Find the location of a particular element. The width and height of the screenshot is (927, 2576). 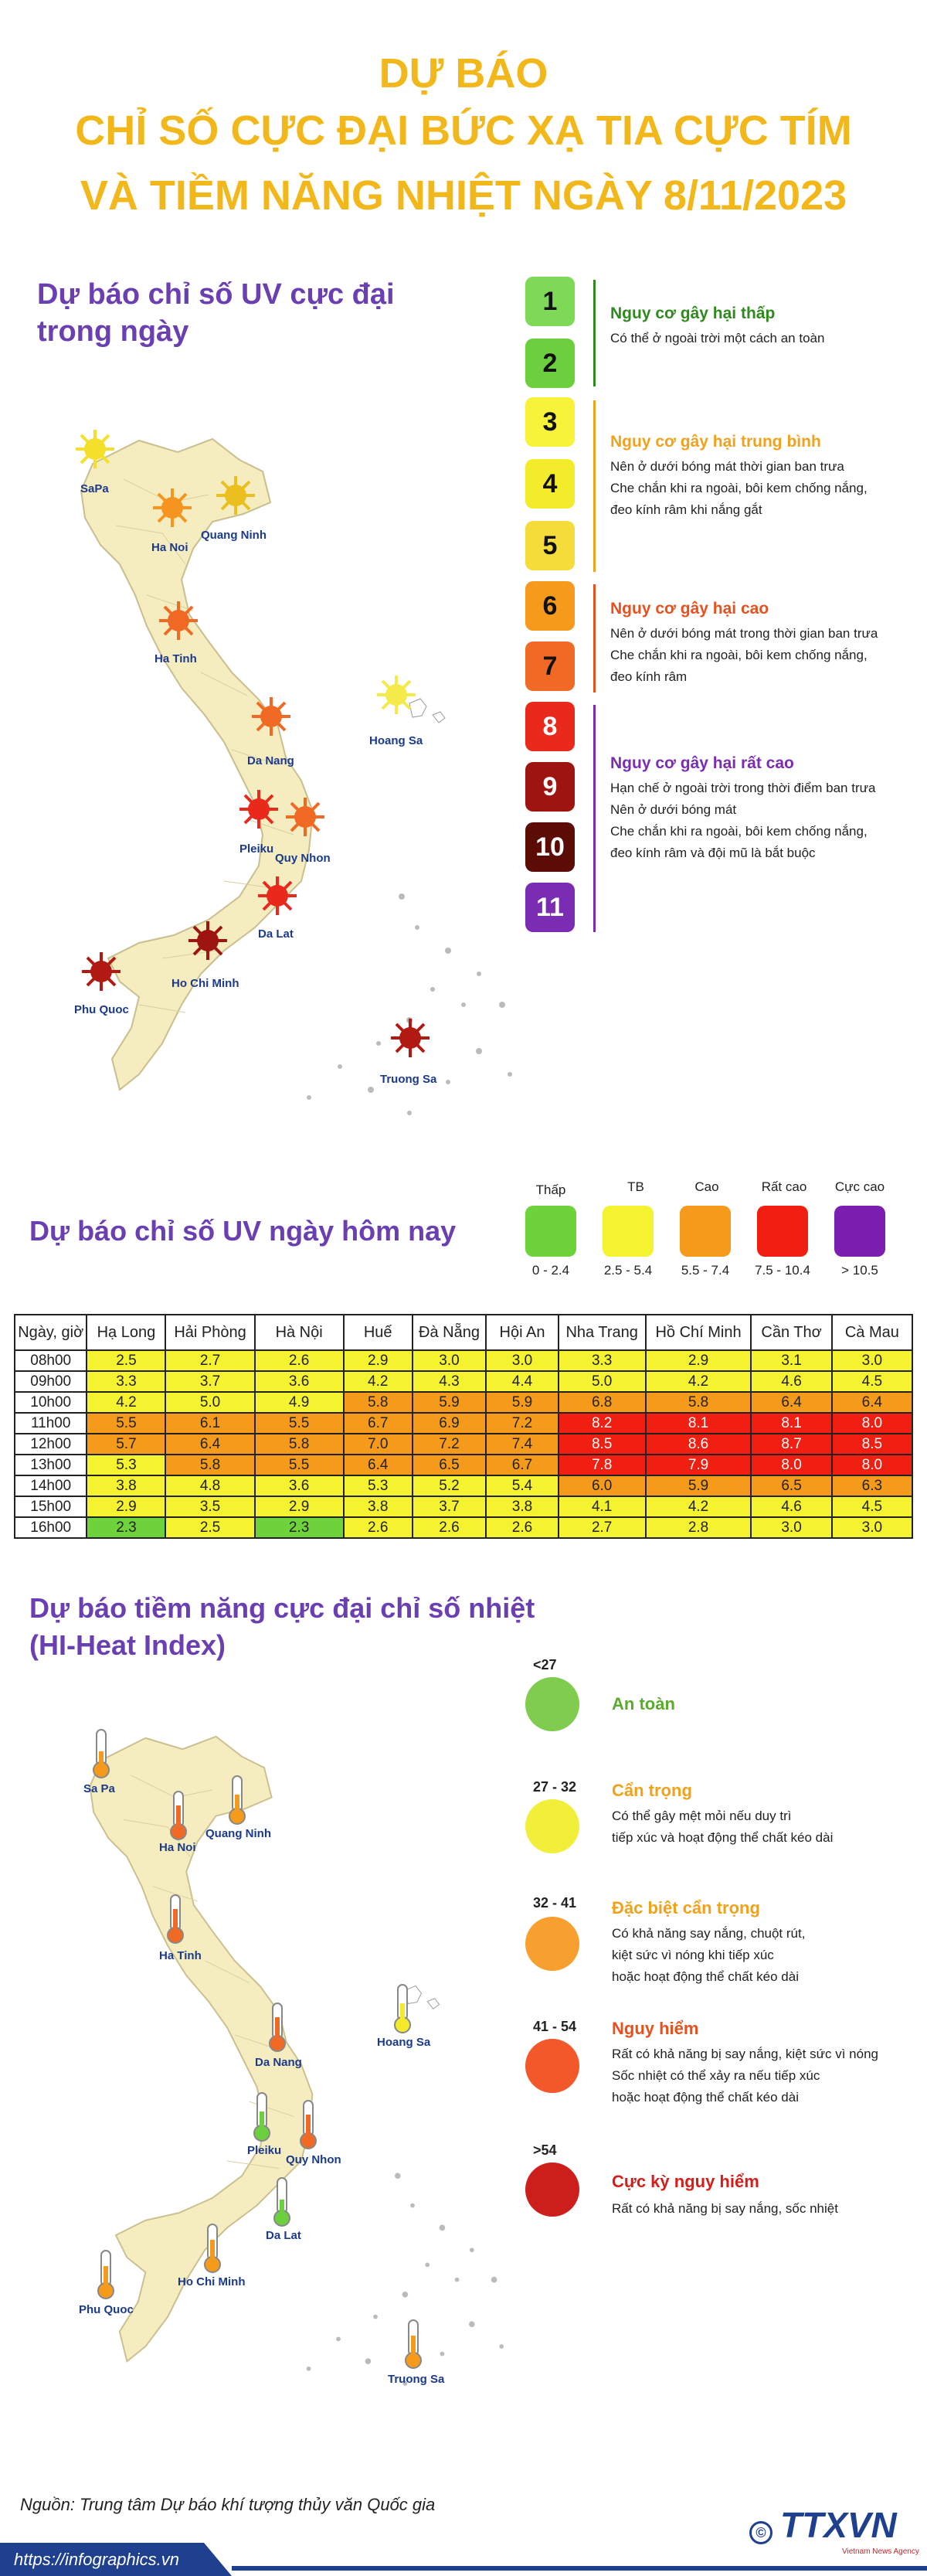

legend-range-very-high: 7.5 - 10.4 is located at coordinates (782, 1270).